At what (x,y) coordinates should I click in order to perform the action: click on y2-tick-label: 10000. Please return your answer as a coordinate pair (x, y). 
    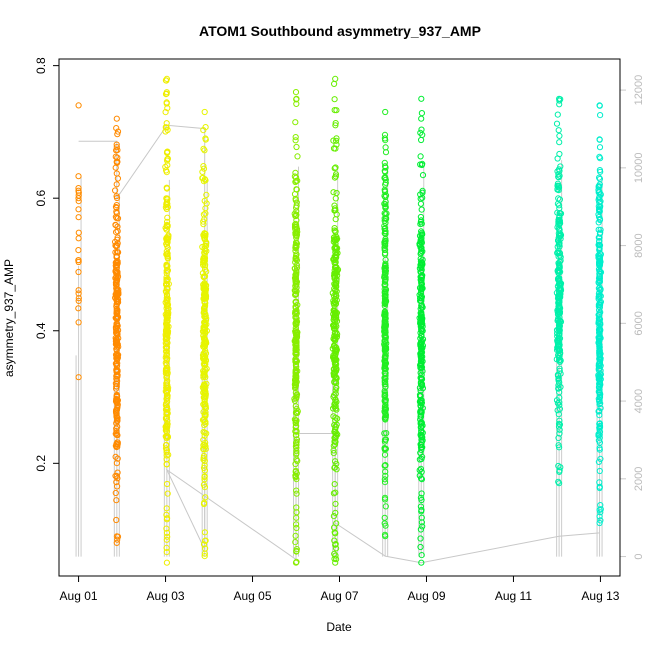
    Looking at the image, I should click on (639, 168).